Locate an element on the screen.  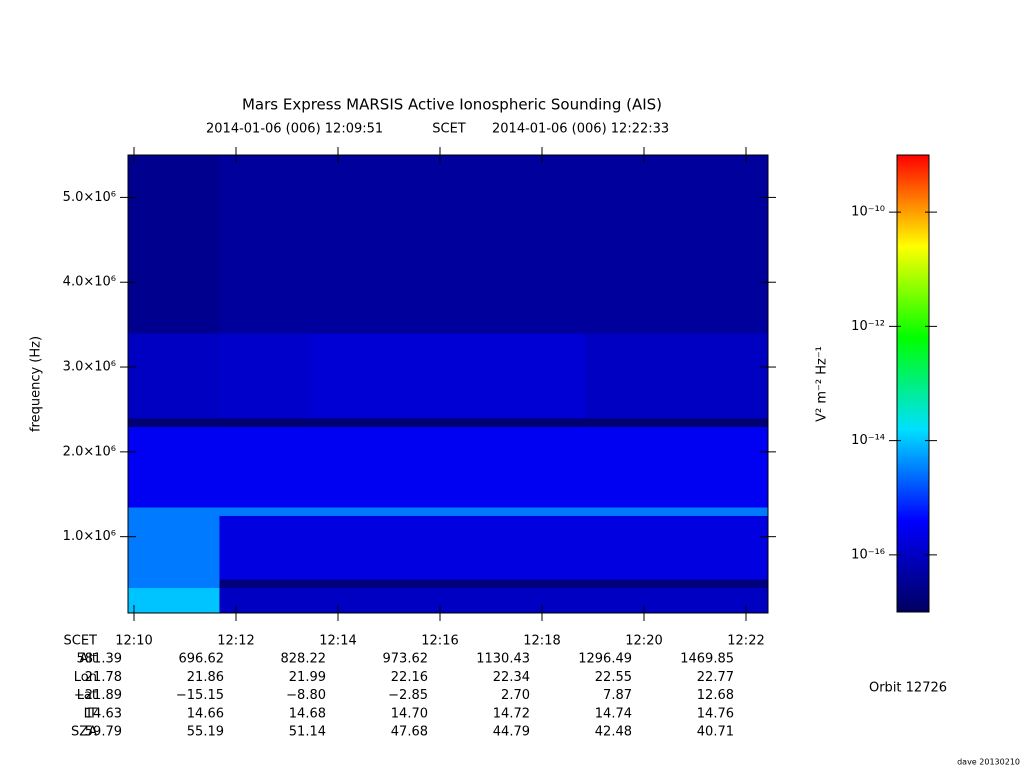
ephemeris-value: 14.74 is located at coordinates (613, 713).